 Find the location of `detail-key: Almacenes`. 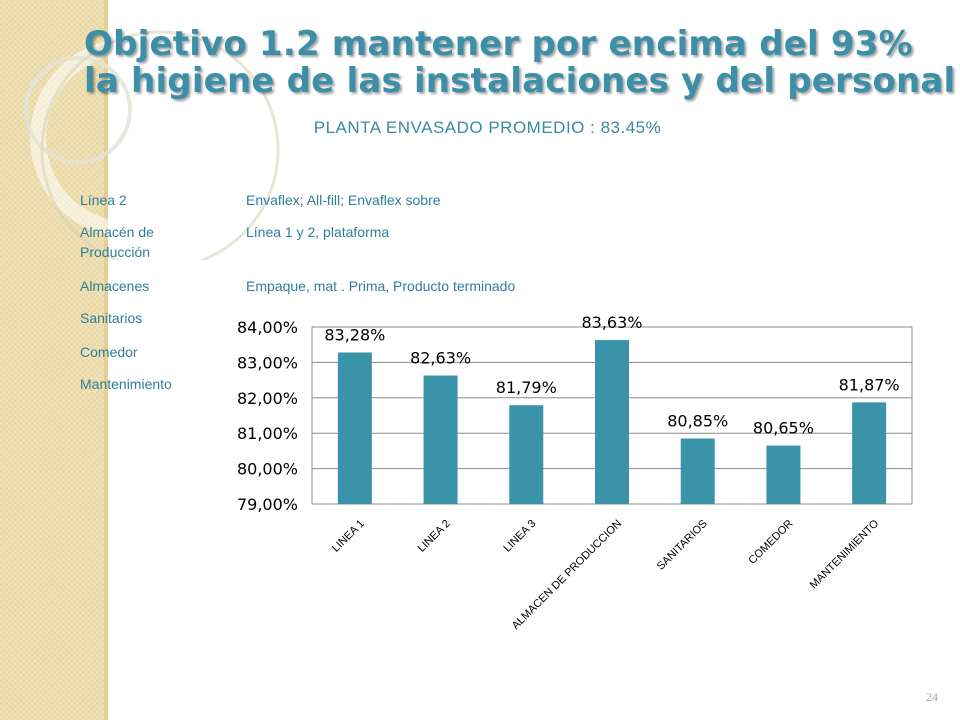

detail-key: Almacenes is located at coordinates (115, 286).